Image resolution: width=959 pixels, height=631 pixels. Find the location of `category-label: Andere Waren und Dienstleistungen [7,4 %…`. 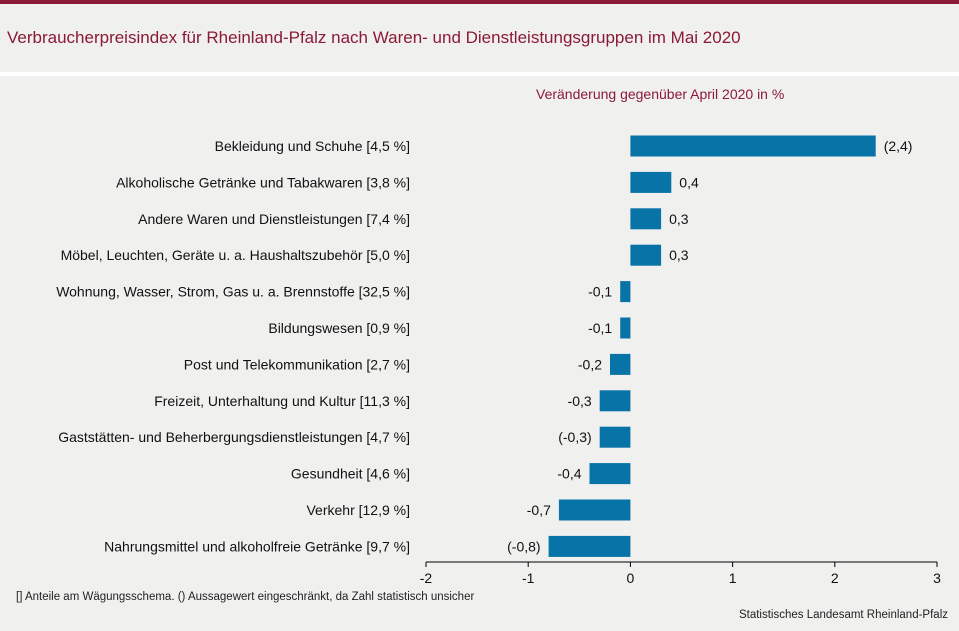

category-label: Andere Waren und Dienstleistungen [7,4 %… is located at coordinates (274, 219).